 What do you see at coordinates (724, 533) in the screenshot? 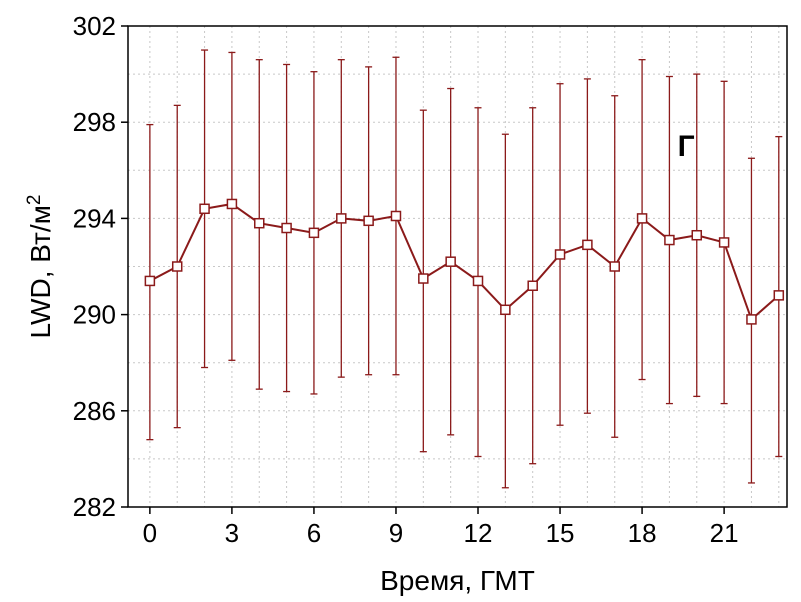
I see `x-tick-label: 21` at bounding box center [724, 533].